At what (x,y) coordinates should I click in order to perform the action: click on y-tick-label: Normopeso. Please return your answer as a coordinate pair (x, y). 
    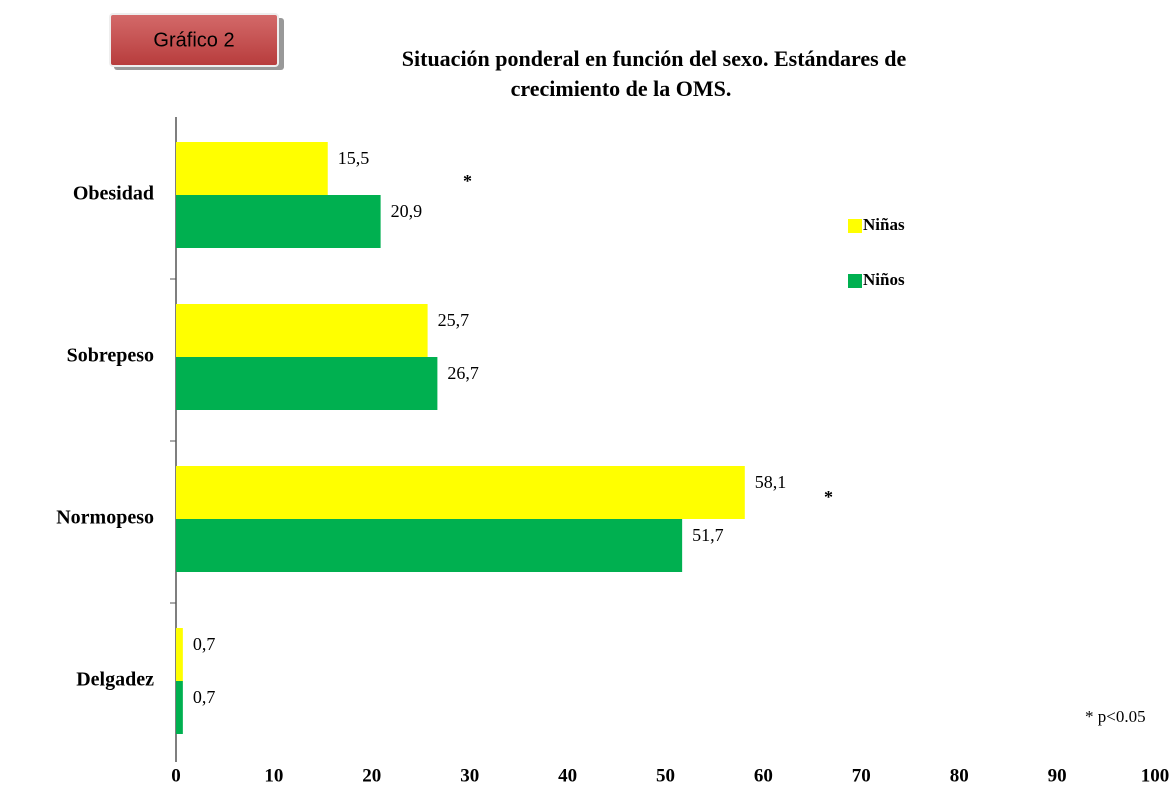
    Looking at the image, I should click on (105, 518).